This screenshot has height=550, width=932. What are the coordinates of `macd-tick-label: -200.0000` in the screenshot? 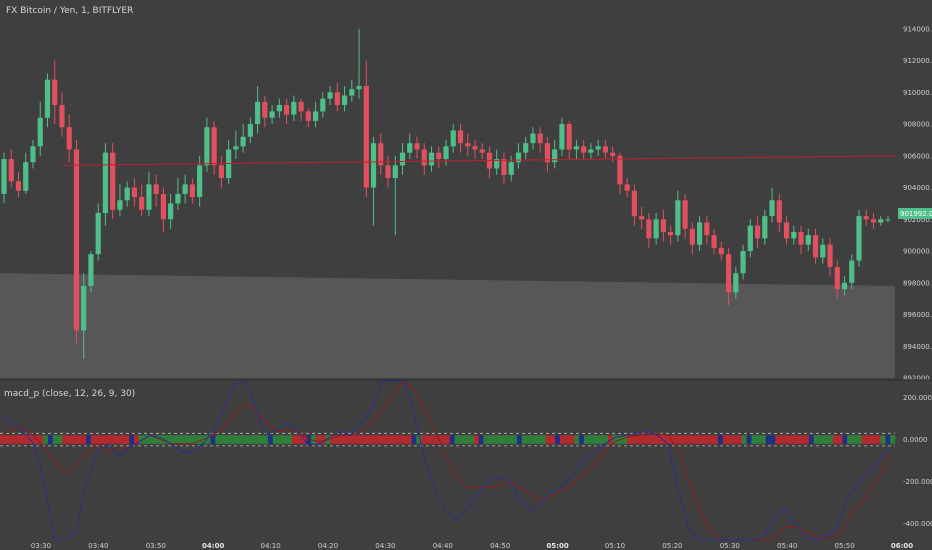 It's located at (917, 482).